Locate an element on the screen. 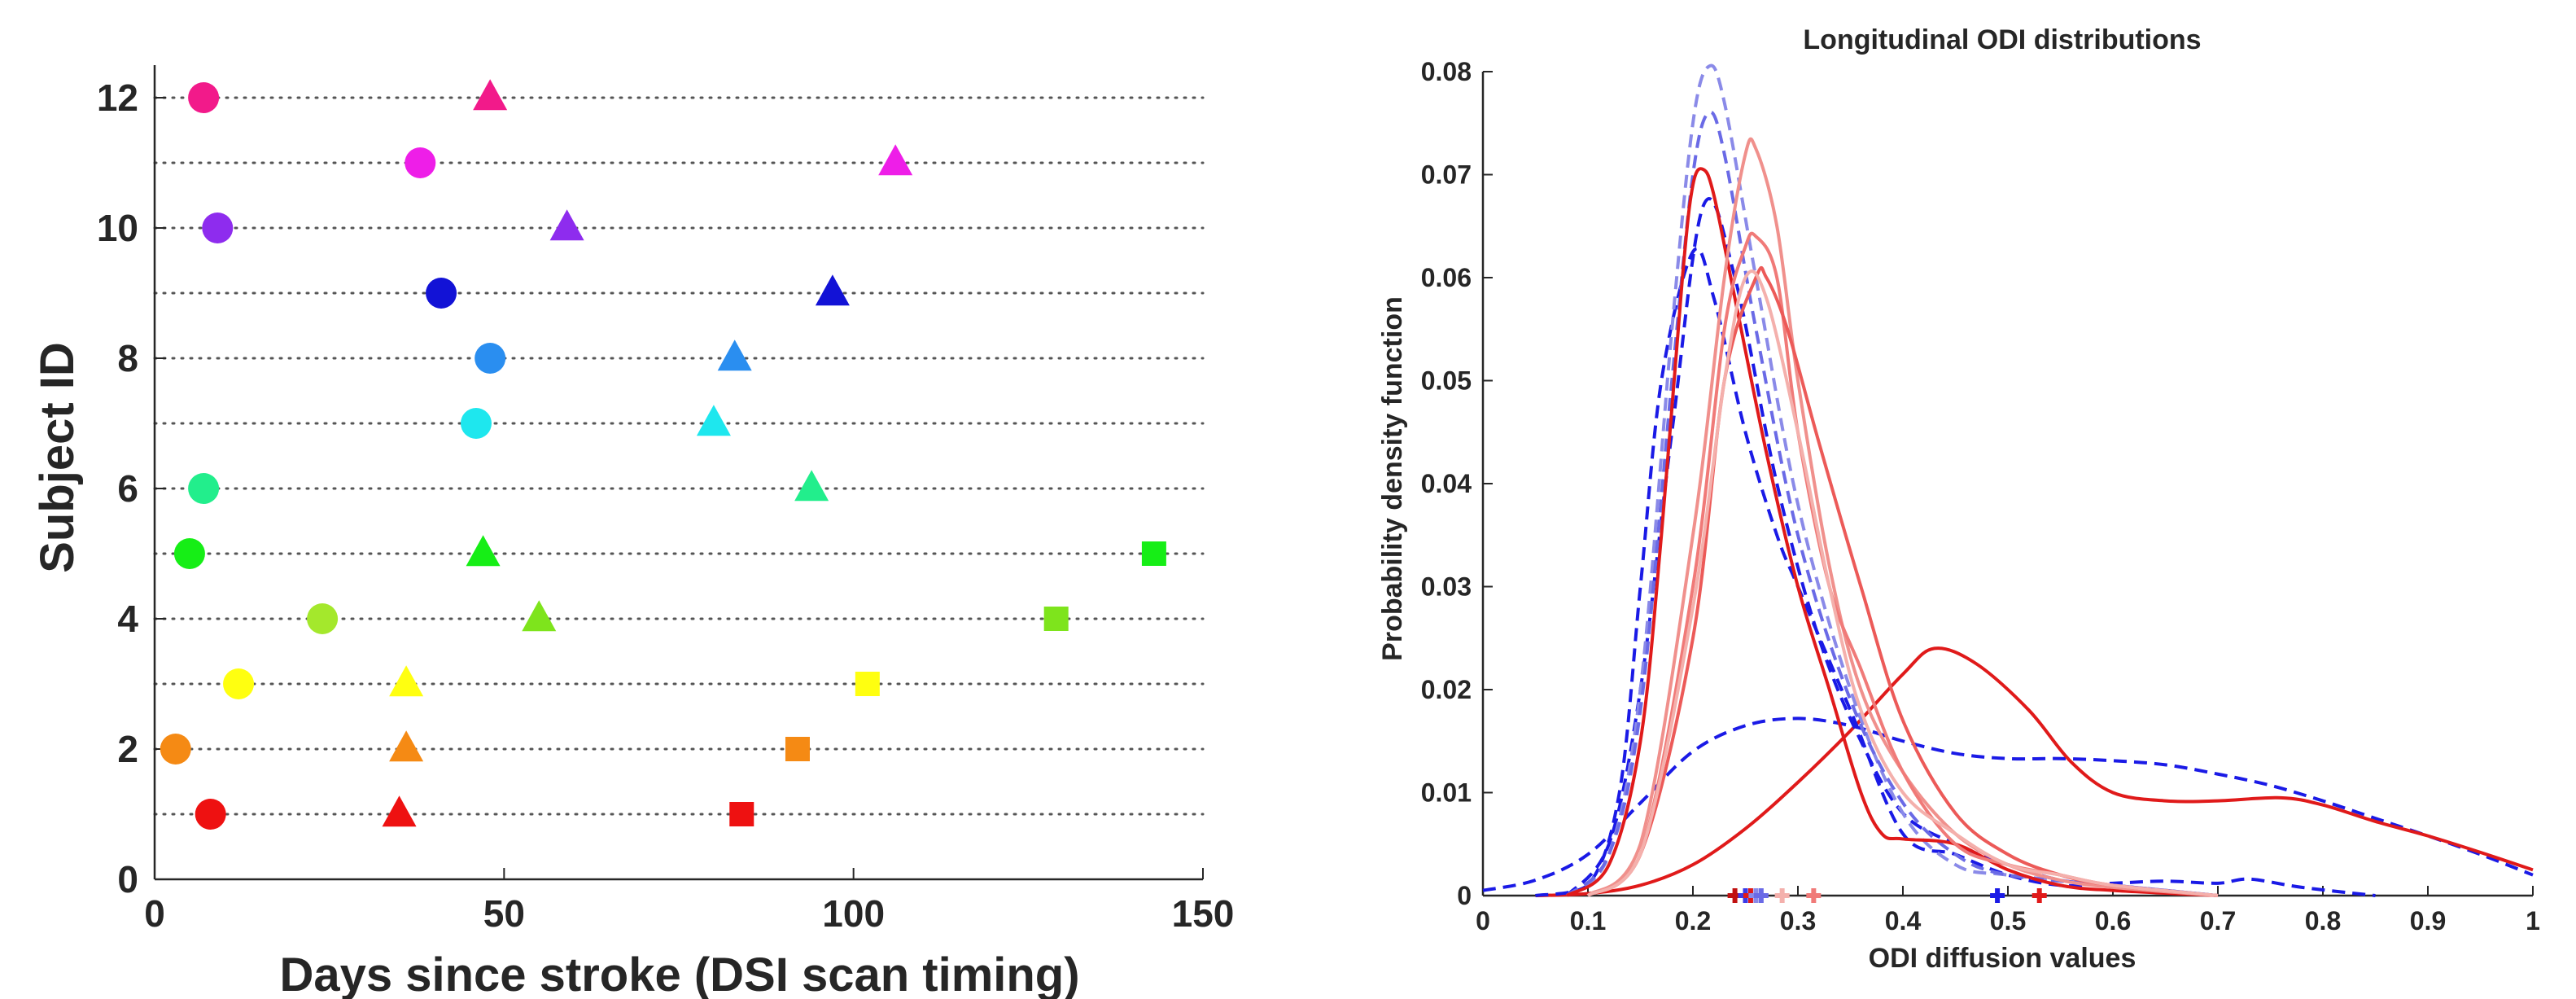 This screenshot has height=999, width=2576. right-x-axis-label: ODI diffusion values is located at coordinates (2003, 958).